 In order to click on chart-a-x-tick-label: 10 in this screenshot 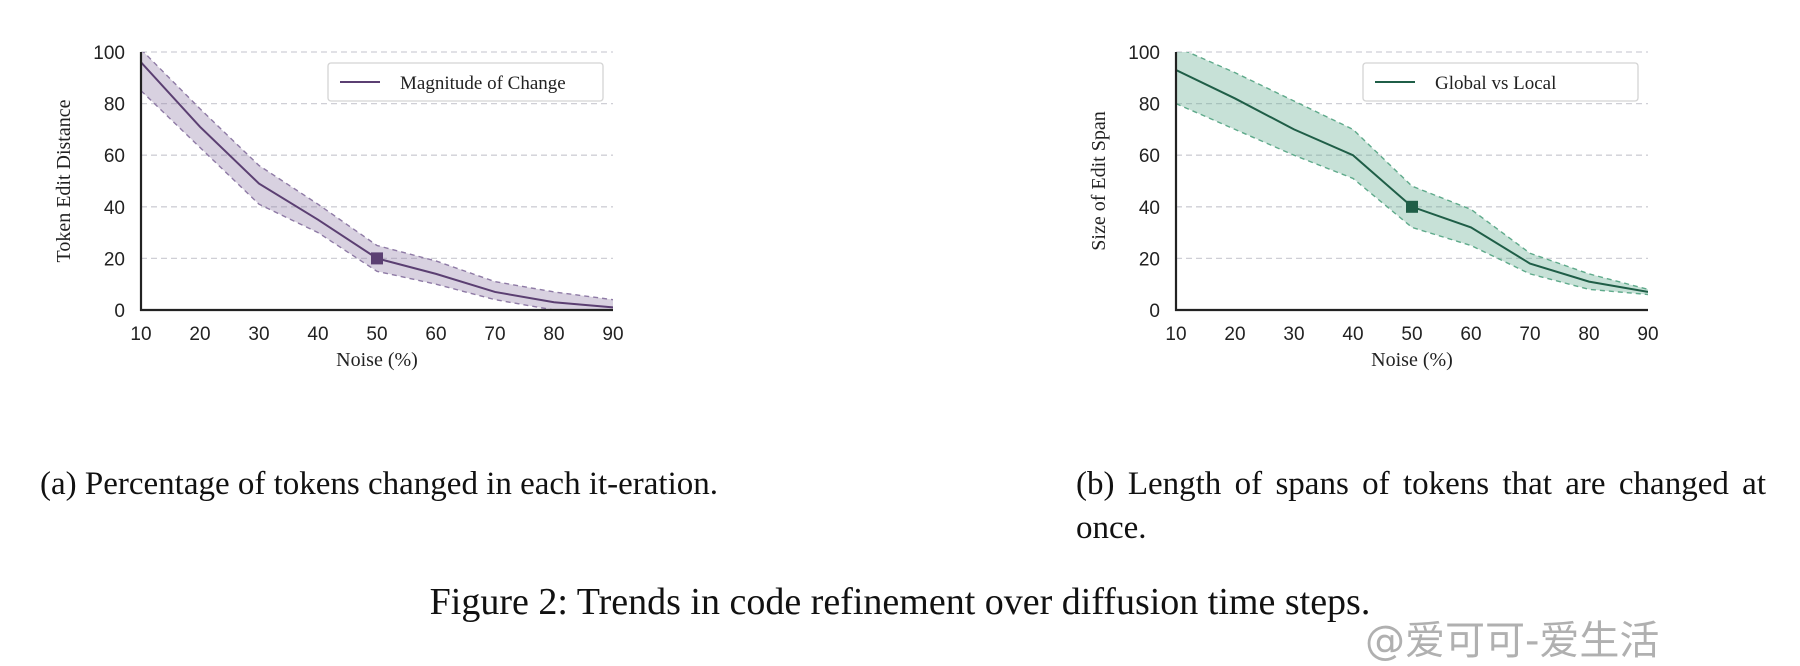, I will do `click(140, 334)`.